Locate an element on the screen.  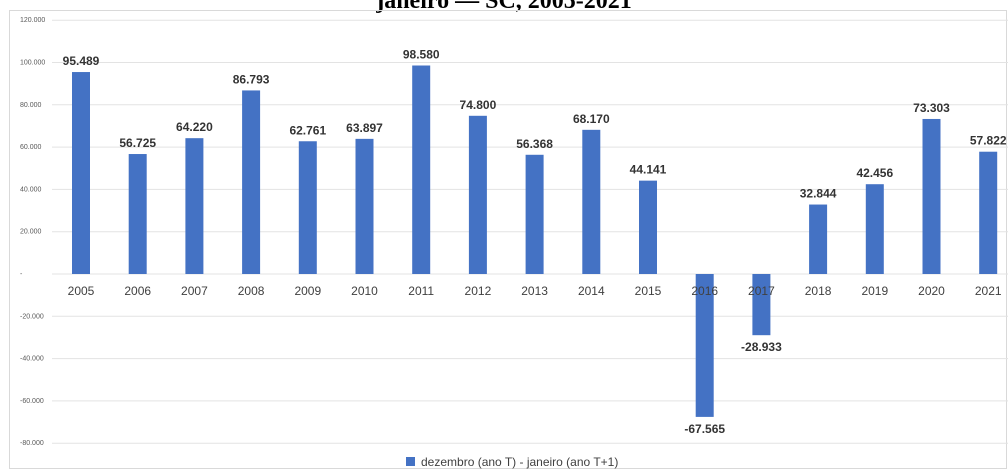
legend-label: dezembro (ano T) - janeiro (ano T+1) is located at coordinates (519, 462).